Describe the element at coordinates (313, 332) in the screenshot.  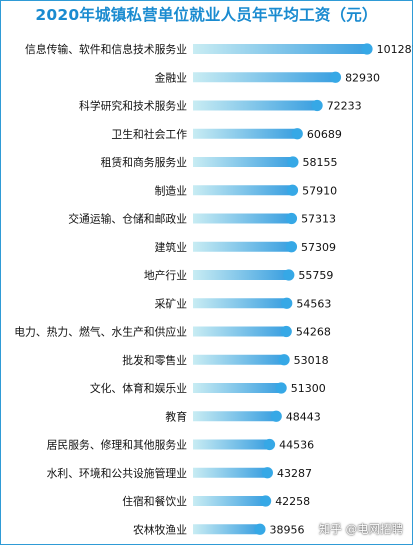
I see `value-label: 54268` at that location.